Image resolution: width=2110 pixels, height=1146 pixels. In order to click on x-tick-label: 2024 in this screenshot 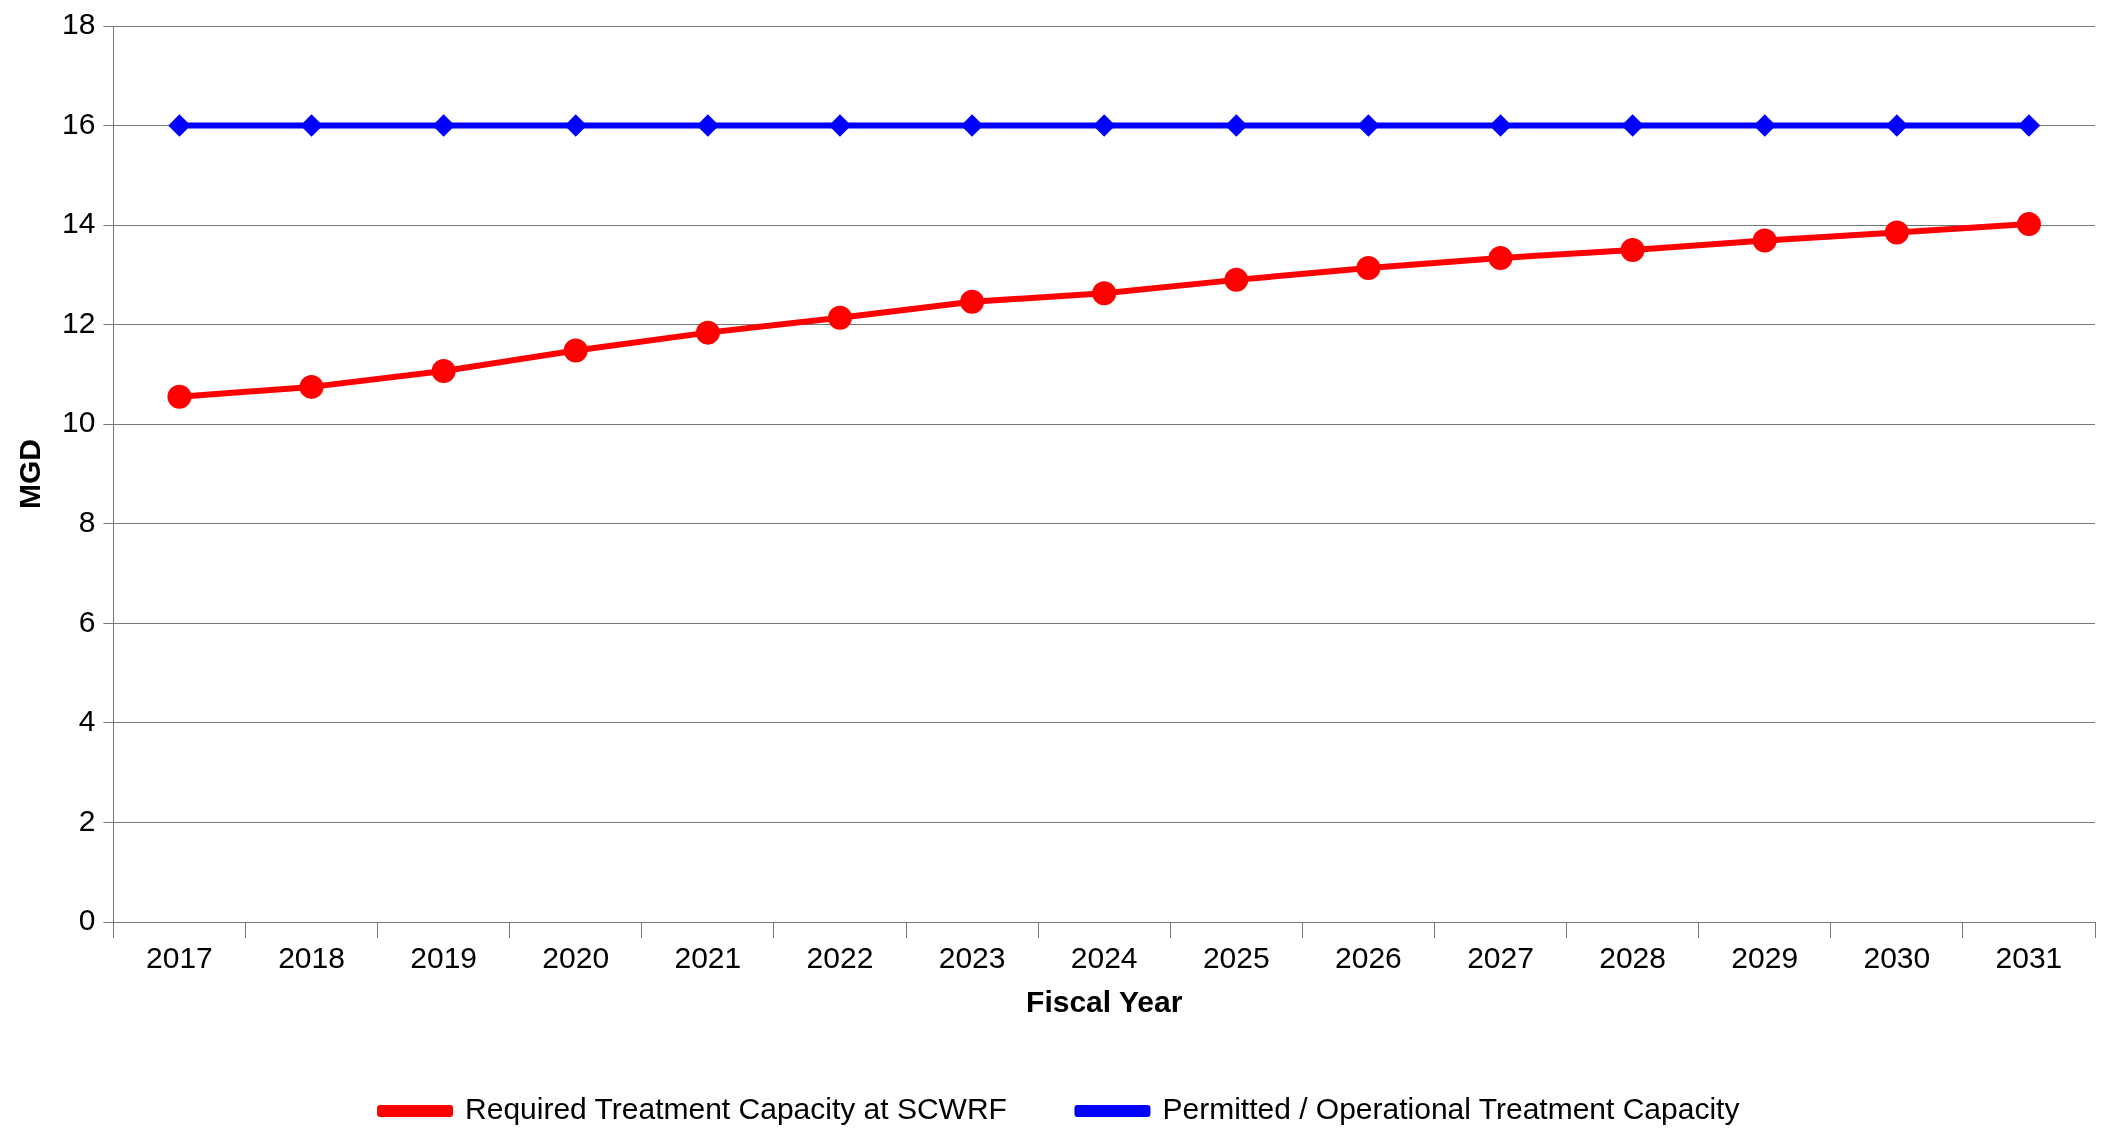, I will do `click(1104, 958)`.